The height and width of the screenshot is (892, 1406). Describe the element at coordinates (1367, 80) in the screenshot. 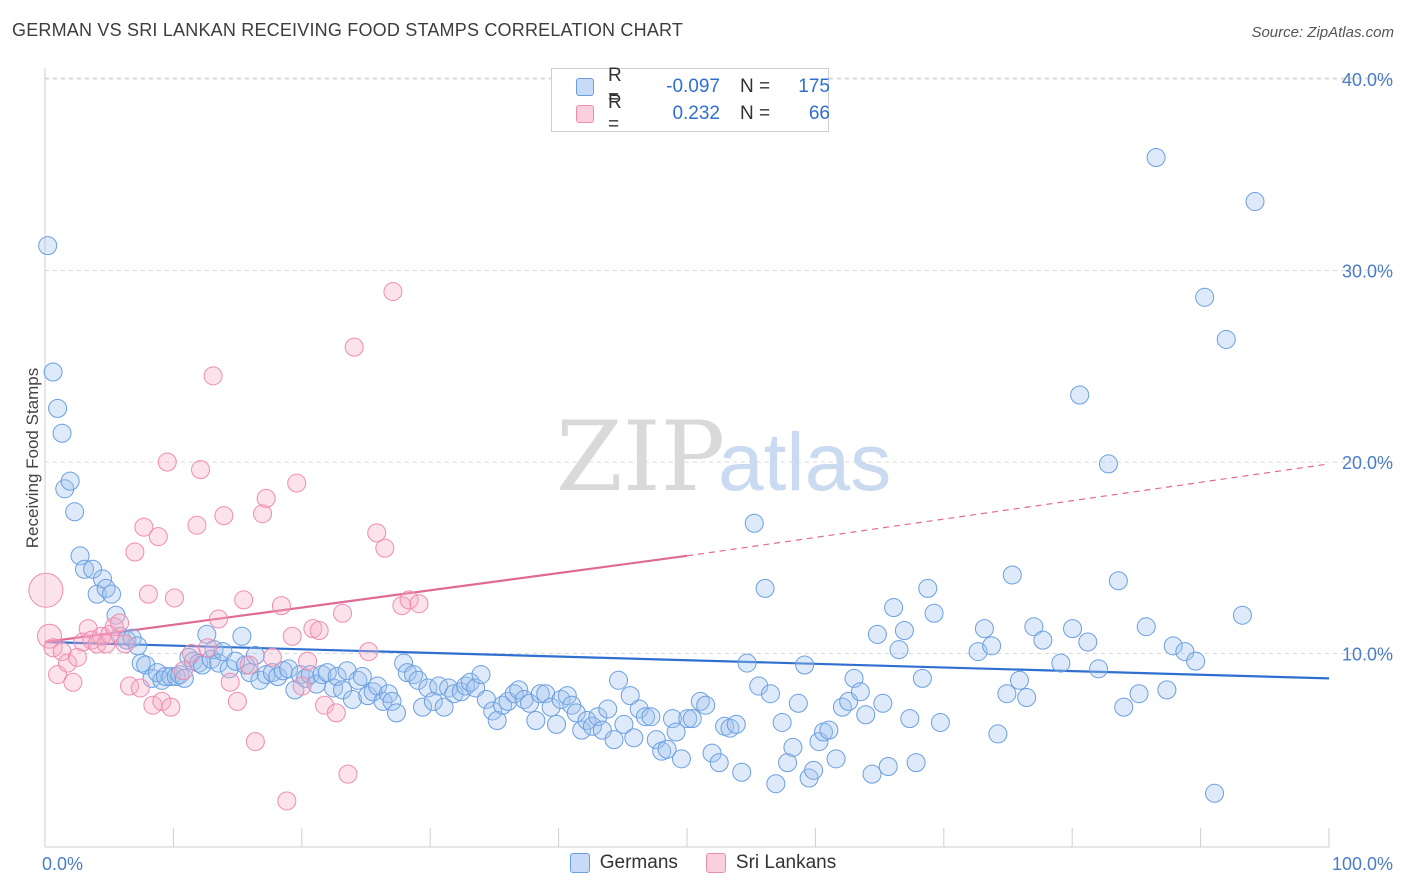

I see `y-tick-label: 40.0%` at that location.